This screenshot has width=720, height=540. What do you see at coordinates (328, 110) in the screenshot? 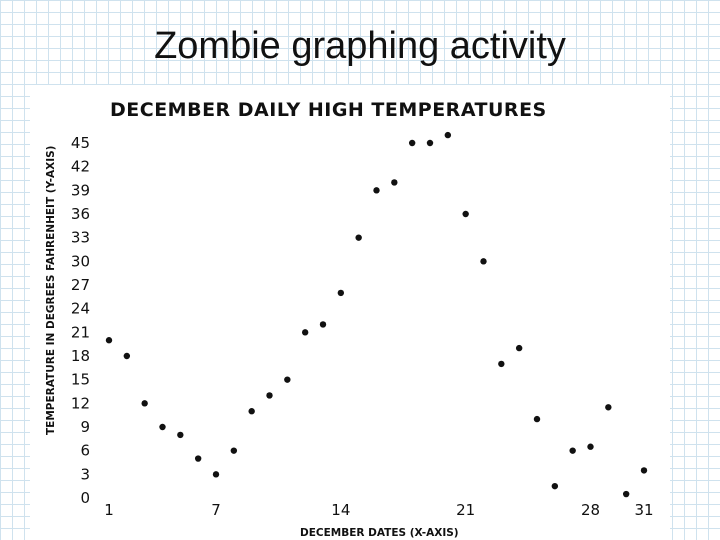
I see `chart-title: DECEMBER DAILY HIGH TEMPERATURES` at bounding box center [328, 110].